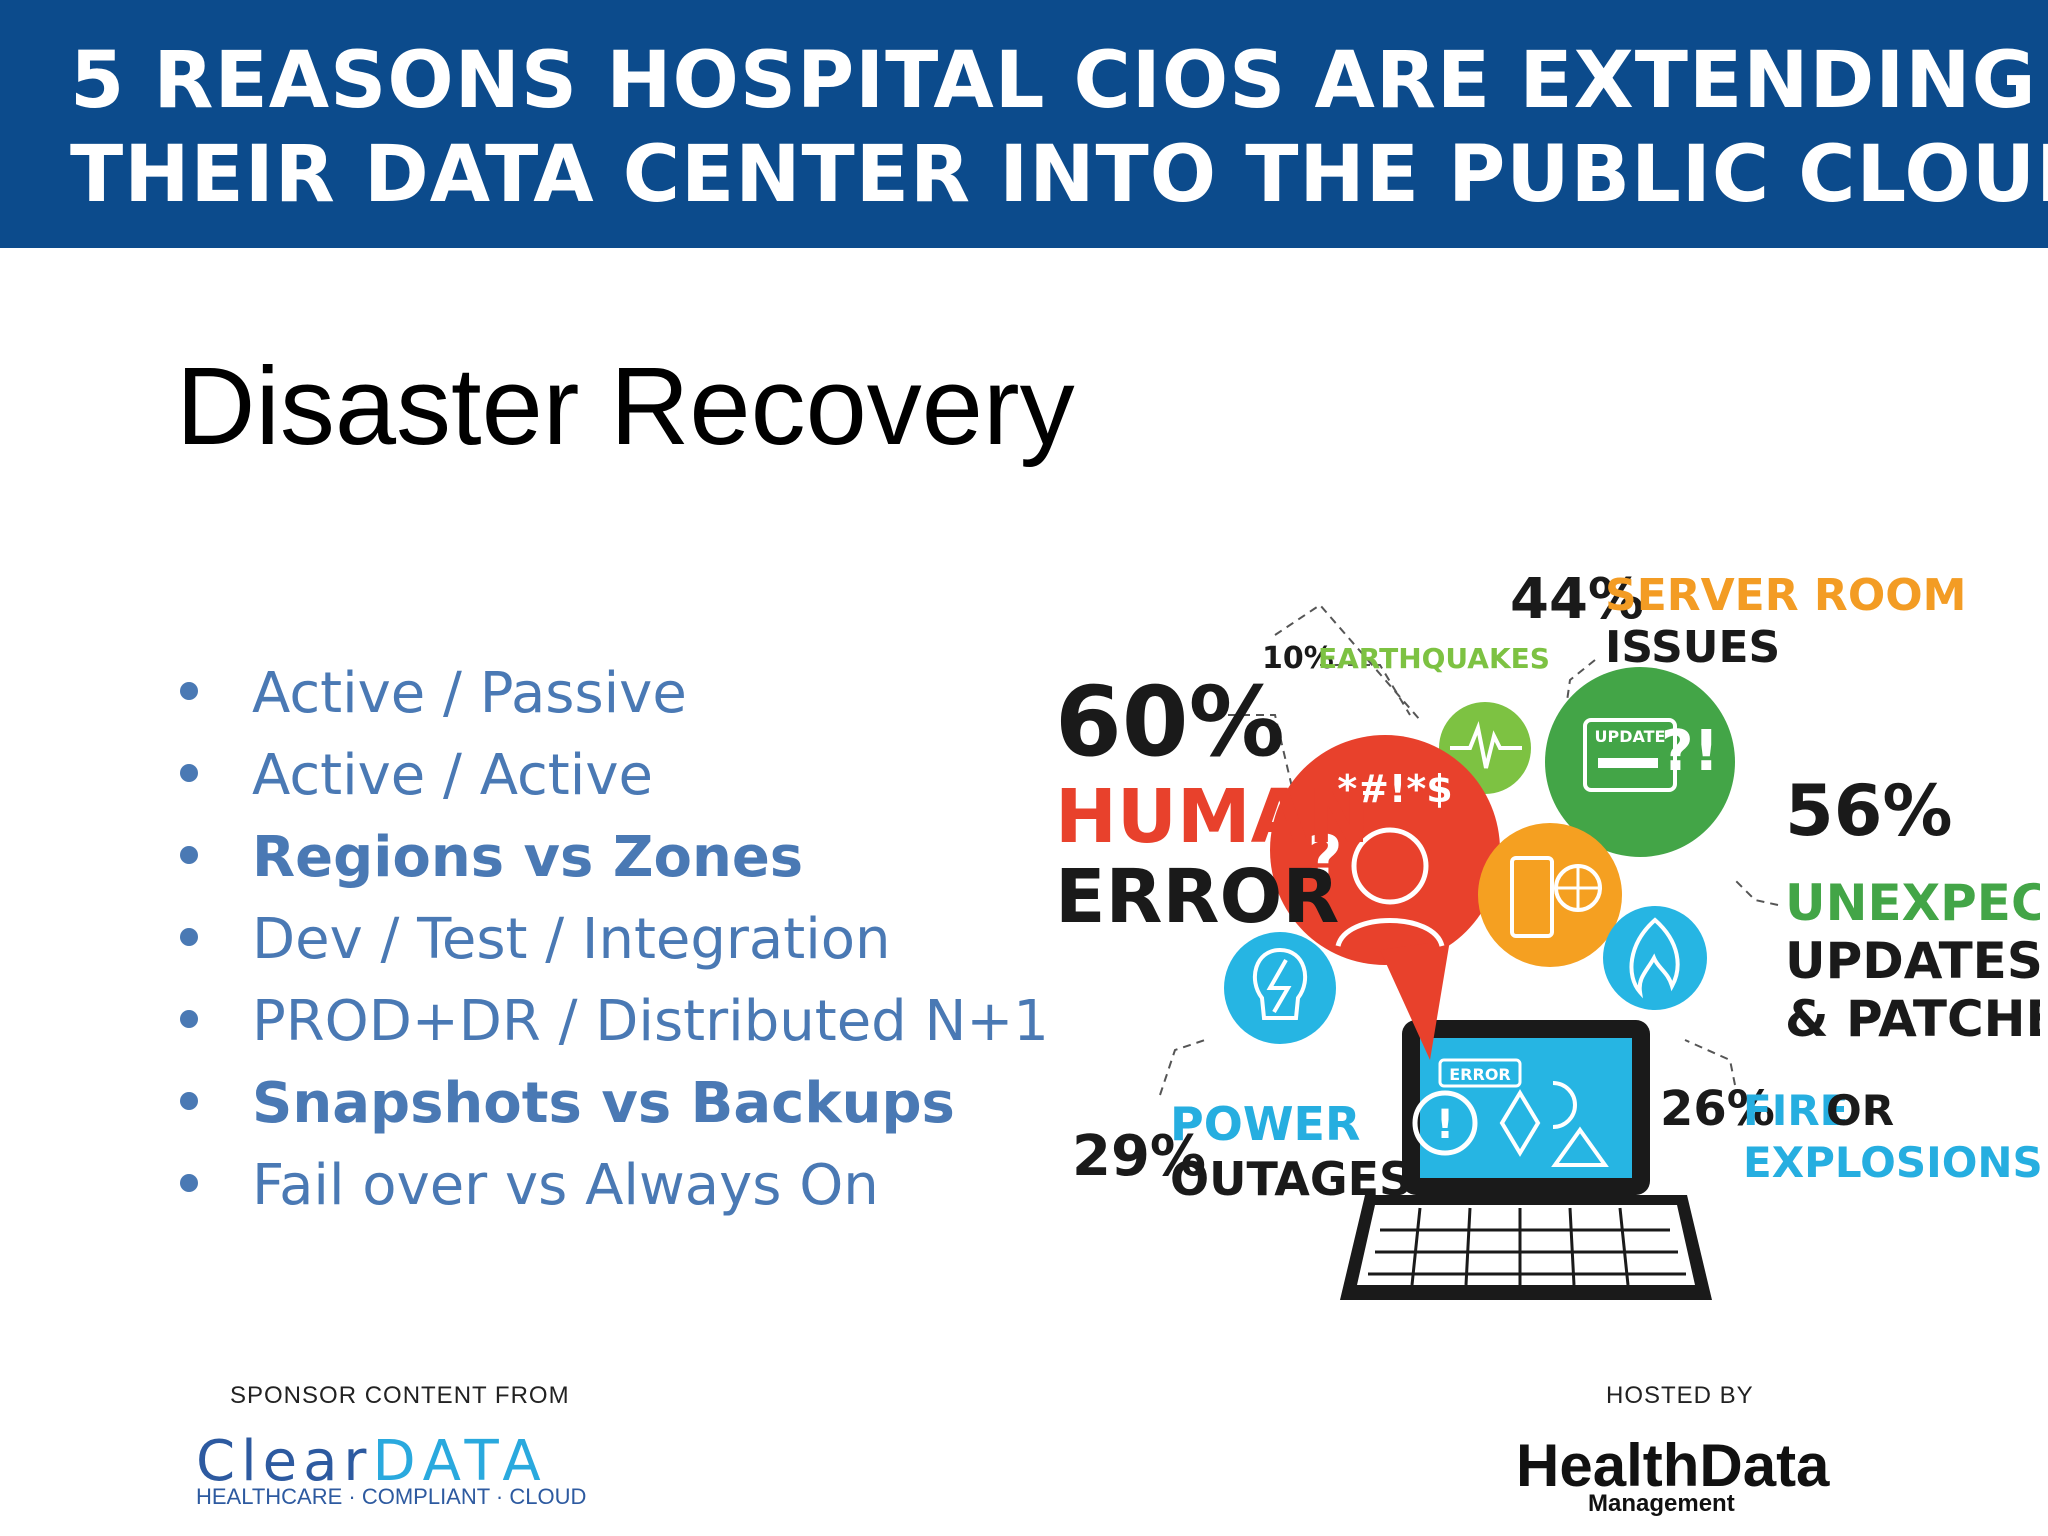  Describe the element at coordinates (1298, 658) in the screenshot. I see `earthquakes-percent: 10%` at that location.